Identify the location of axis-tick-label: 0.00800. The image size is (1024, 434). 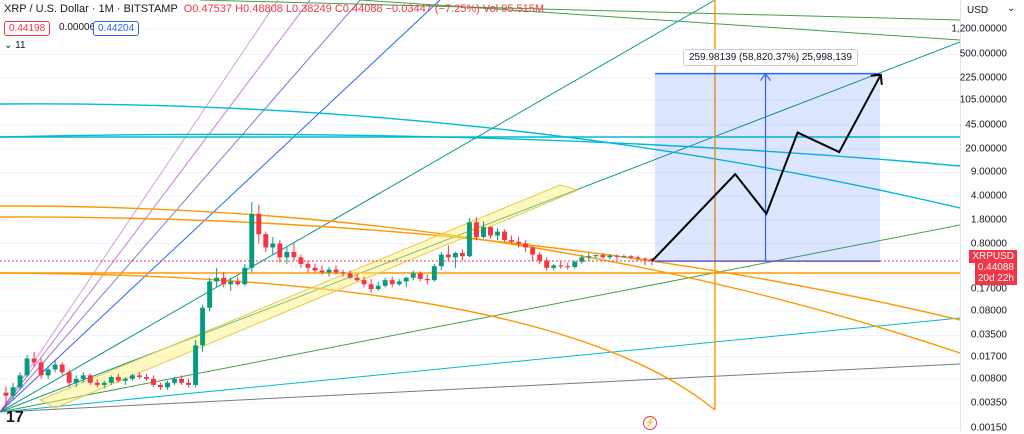
(988, 379).